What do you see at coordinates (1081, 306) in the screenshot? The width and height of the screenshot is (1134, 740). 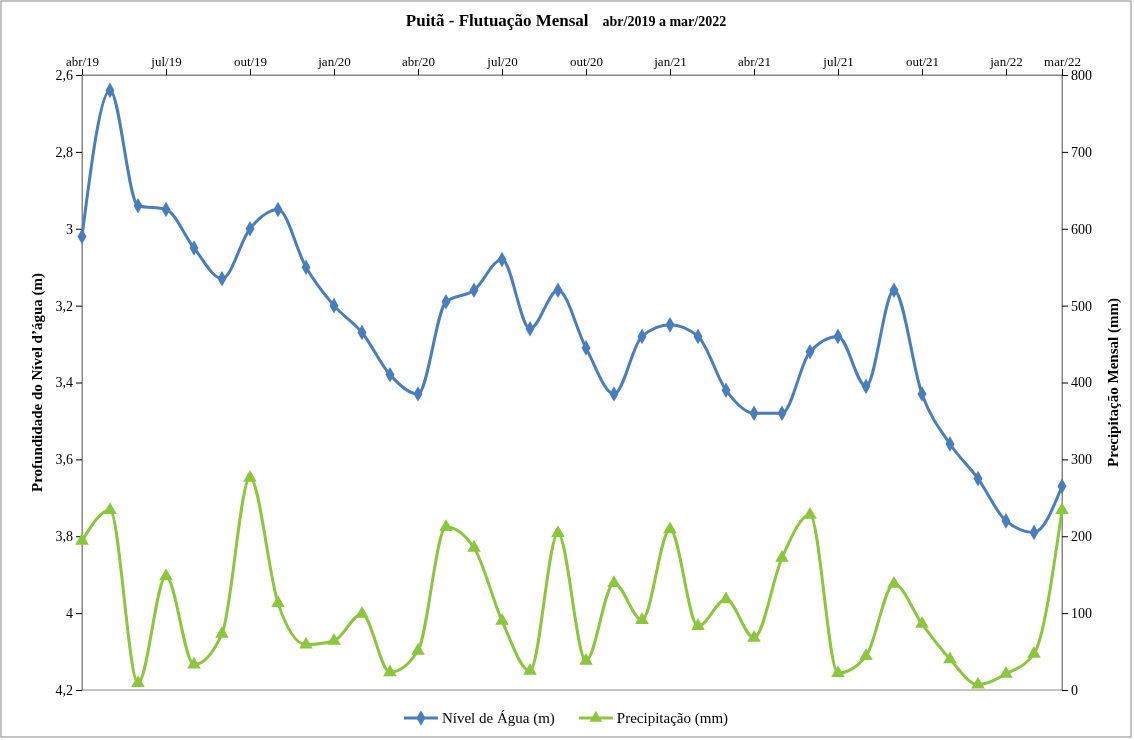 I see `y2-tick-label: 500` at bounding box center [1081, 306].